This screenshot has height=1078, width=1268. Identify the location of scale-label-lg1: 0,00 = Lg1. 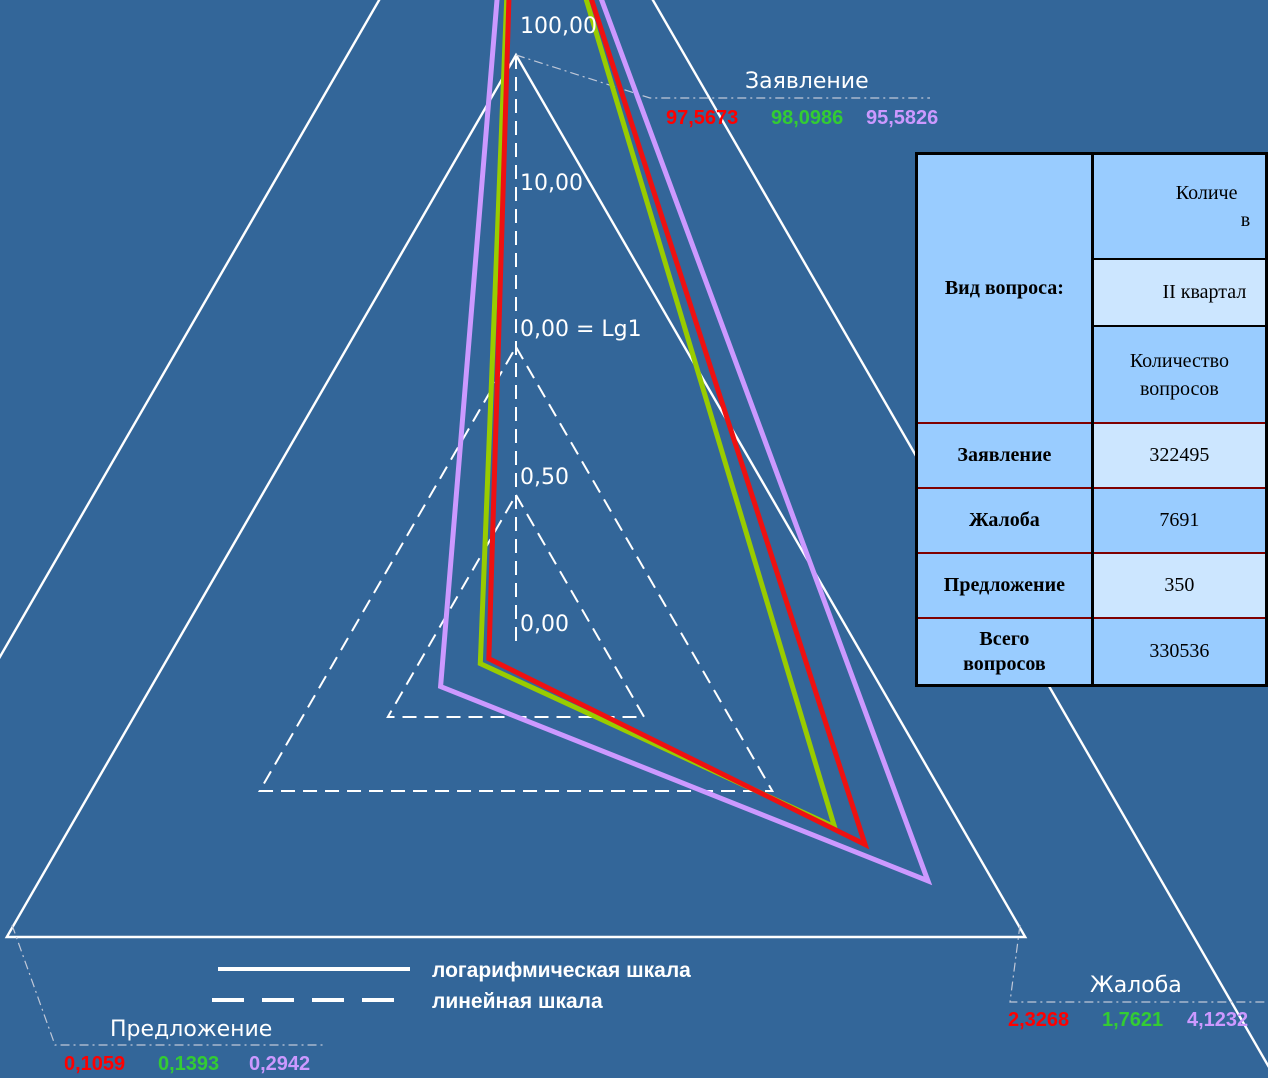
(581, 329).